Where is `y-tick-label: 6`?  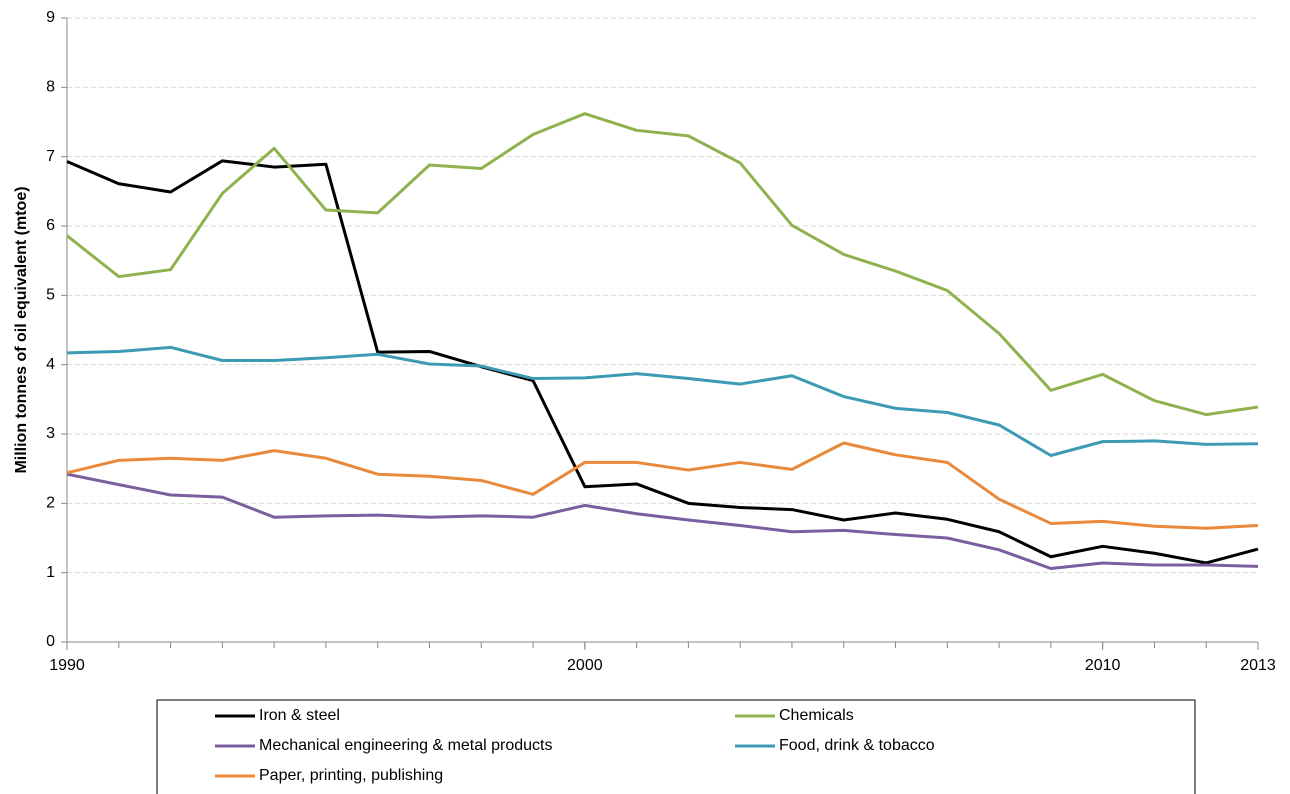
y-tick-label: 6 is located at coordinates (50, 225).